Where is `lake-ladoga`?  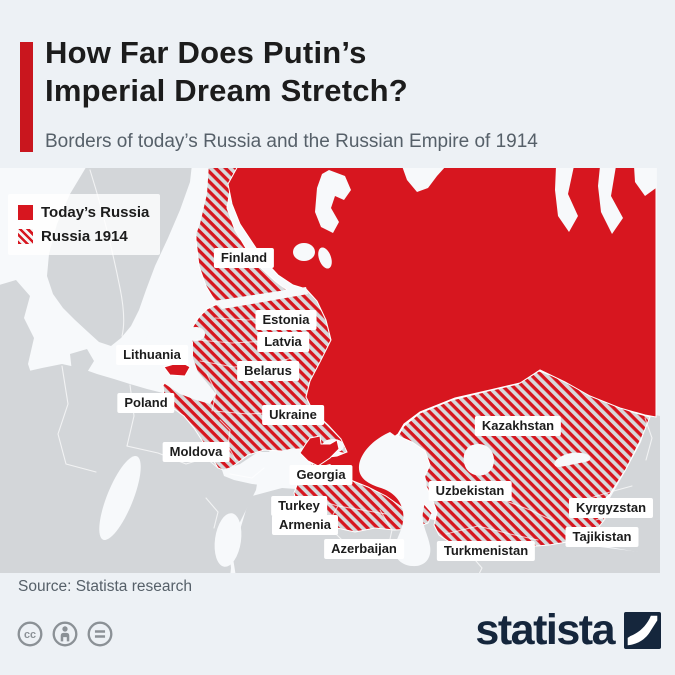
lake-ladoga is located at coordinates (304, 252).